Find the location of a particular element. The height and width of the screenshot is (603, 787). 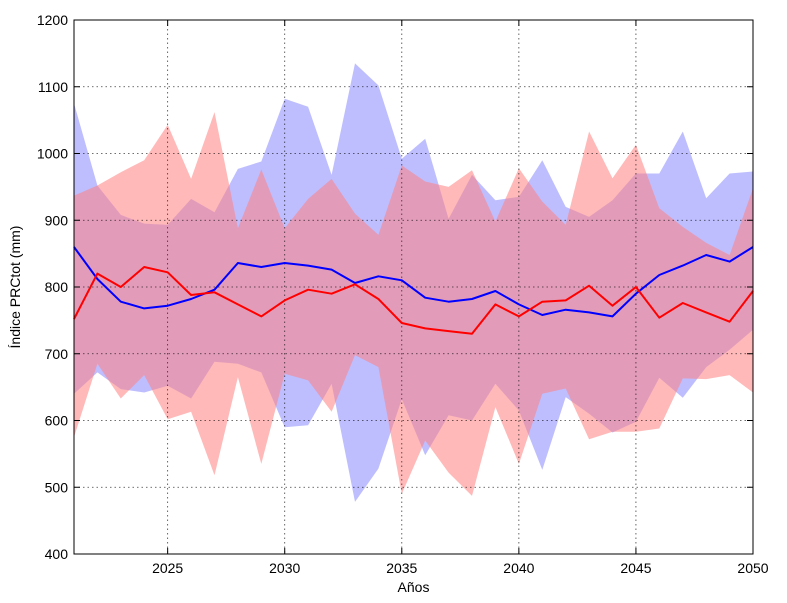

y-tick-label: 1100 is located at coordinates (53, 87).